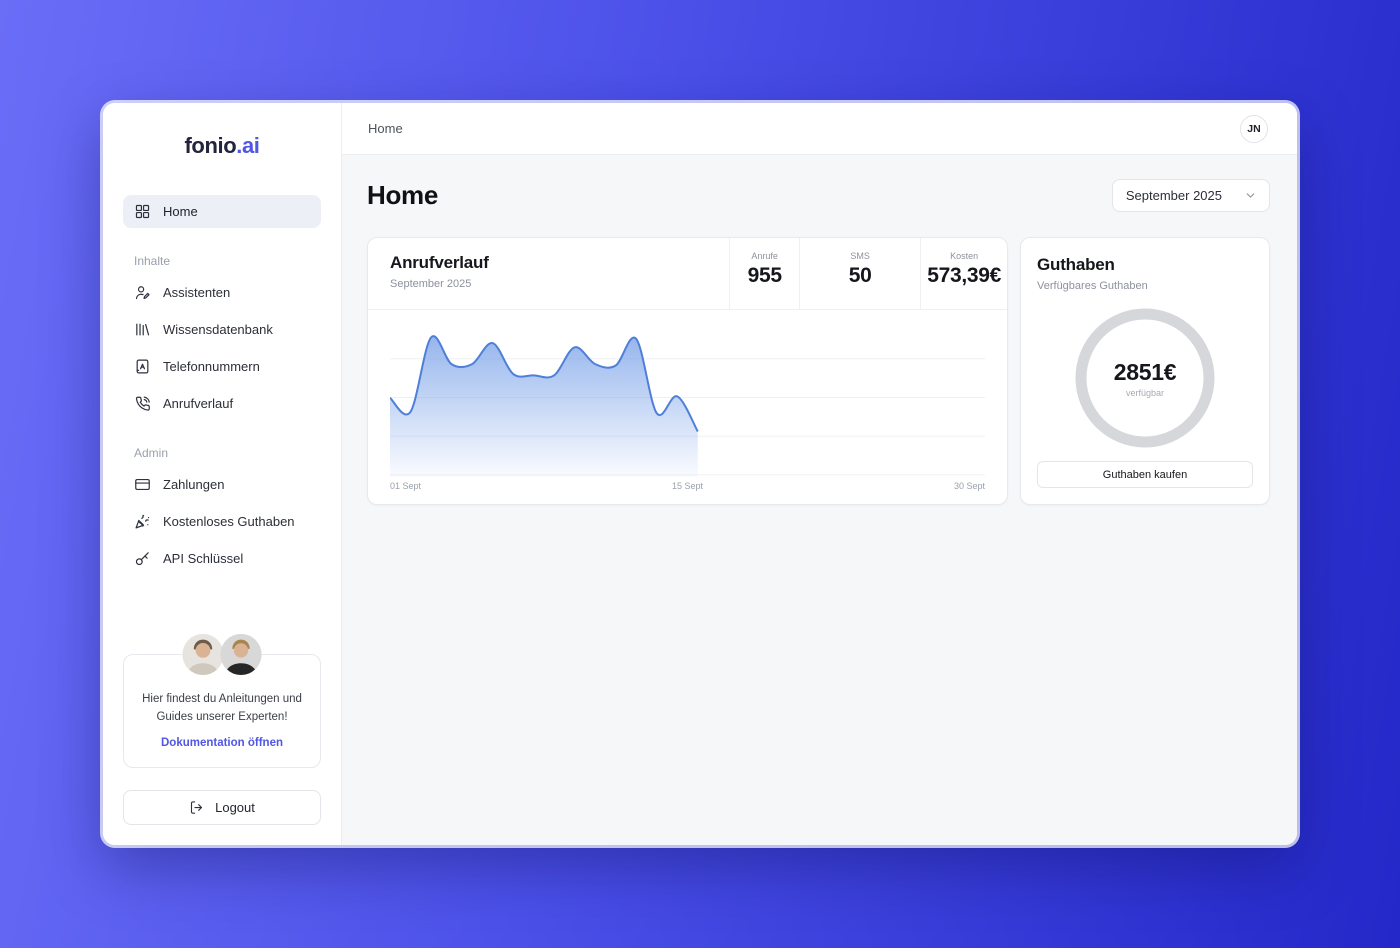 The image size is (1400, 948). What do you see at coordinates (194, 484) in the screenshot?
I see `sidebar-item-label: Zahlungen` at bounding box center [194, 484].